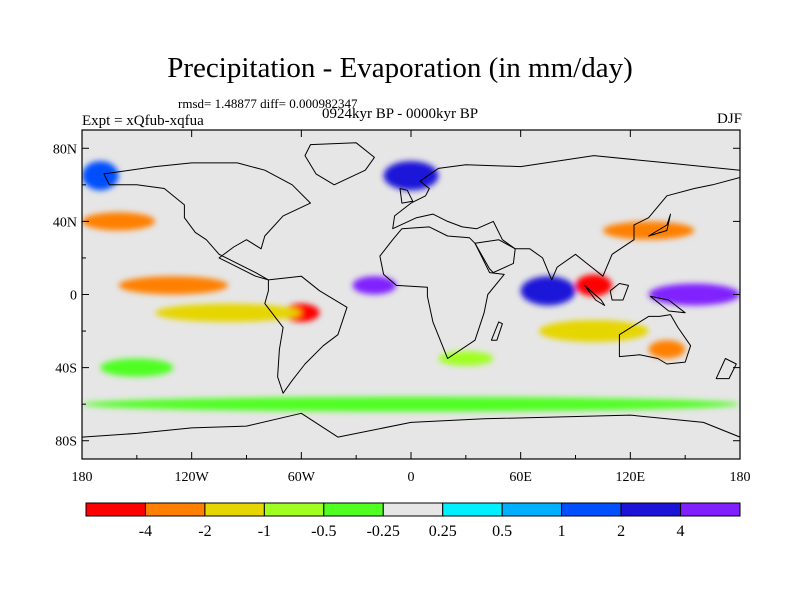  What do you see at coordinates (502, 531) in the screenshot?
I see `colorbar-label: 0.5` at bounding box center [502, 531].